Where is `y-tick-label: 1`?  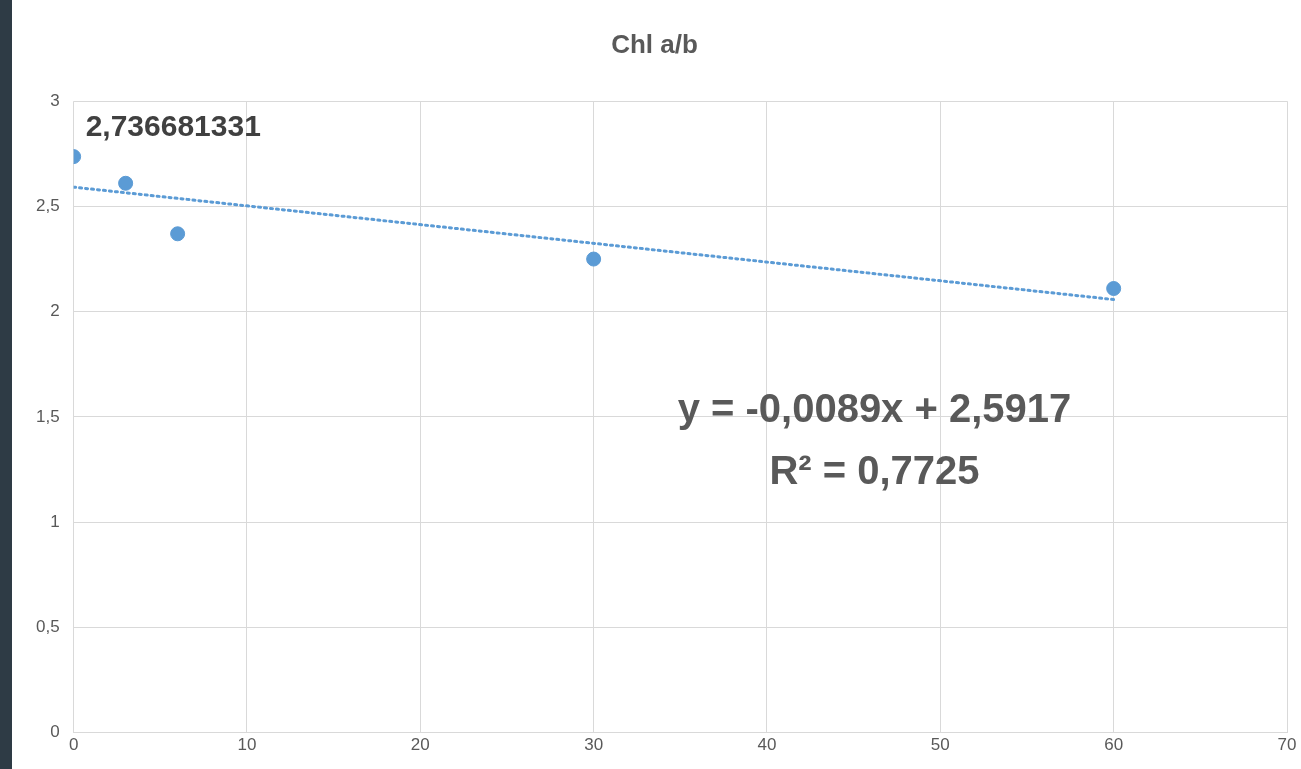
y-tick-label: 1 is located at coordinates (55, 521).